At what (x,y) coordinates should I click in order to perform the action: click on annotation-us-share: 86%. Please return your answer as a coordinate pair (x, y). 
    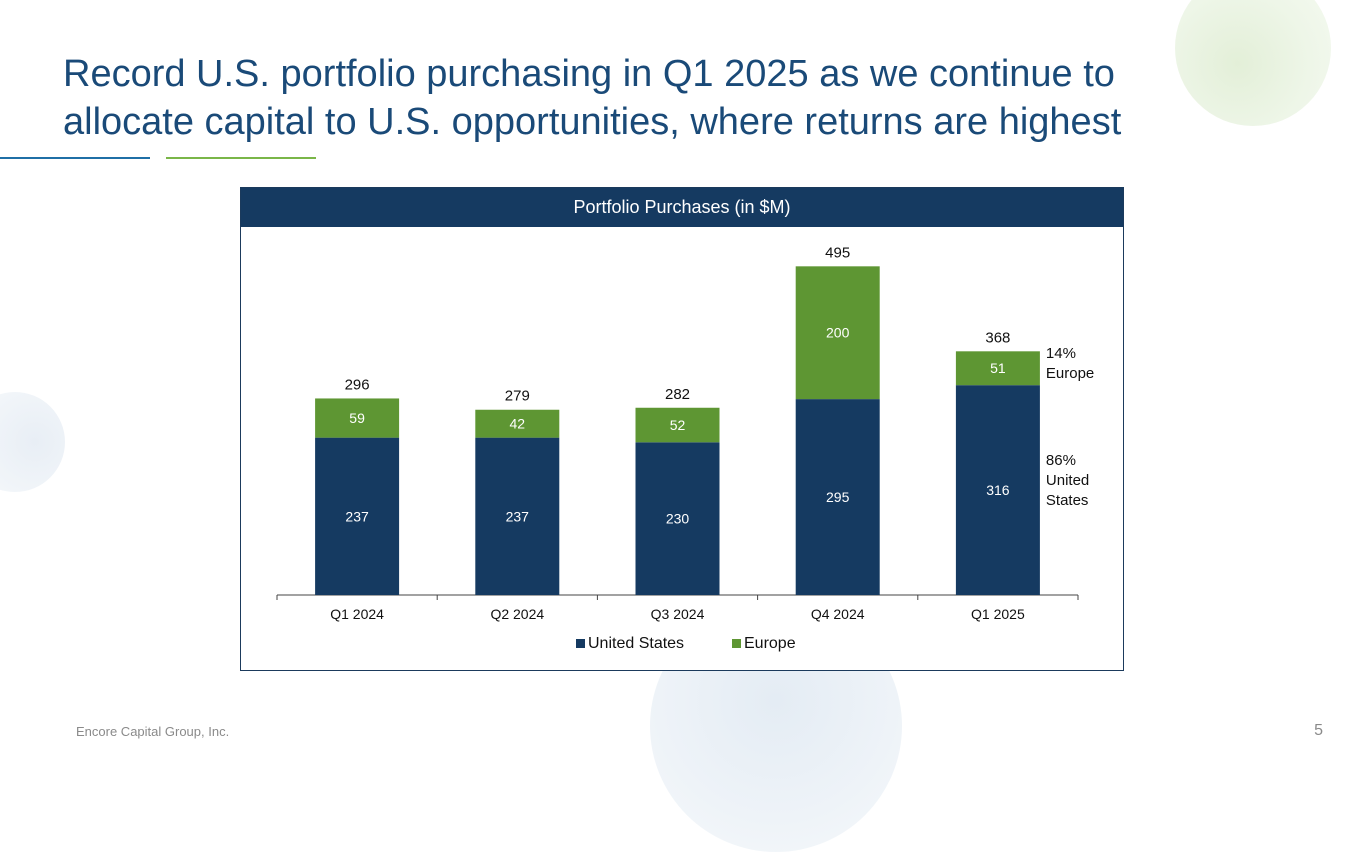
    Looking at the image, I should click on (1061, 460).